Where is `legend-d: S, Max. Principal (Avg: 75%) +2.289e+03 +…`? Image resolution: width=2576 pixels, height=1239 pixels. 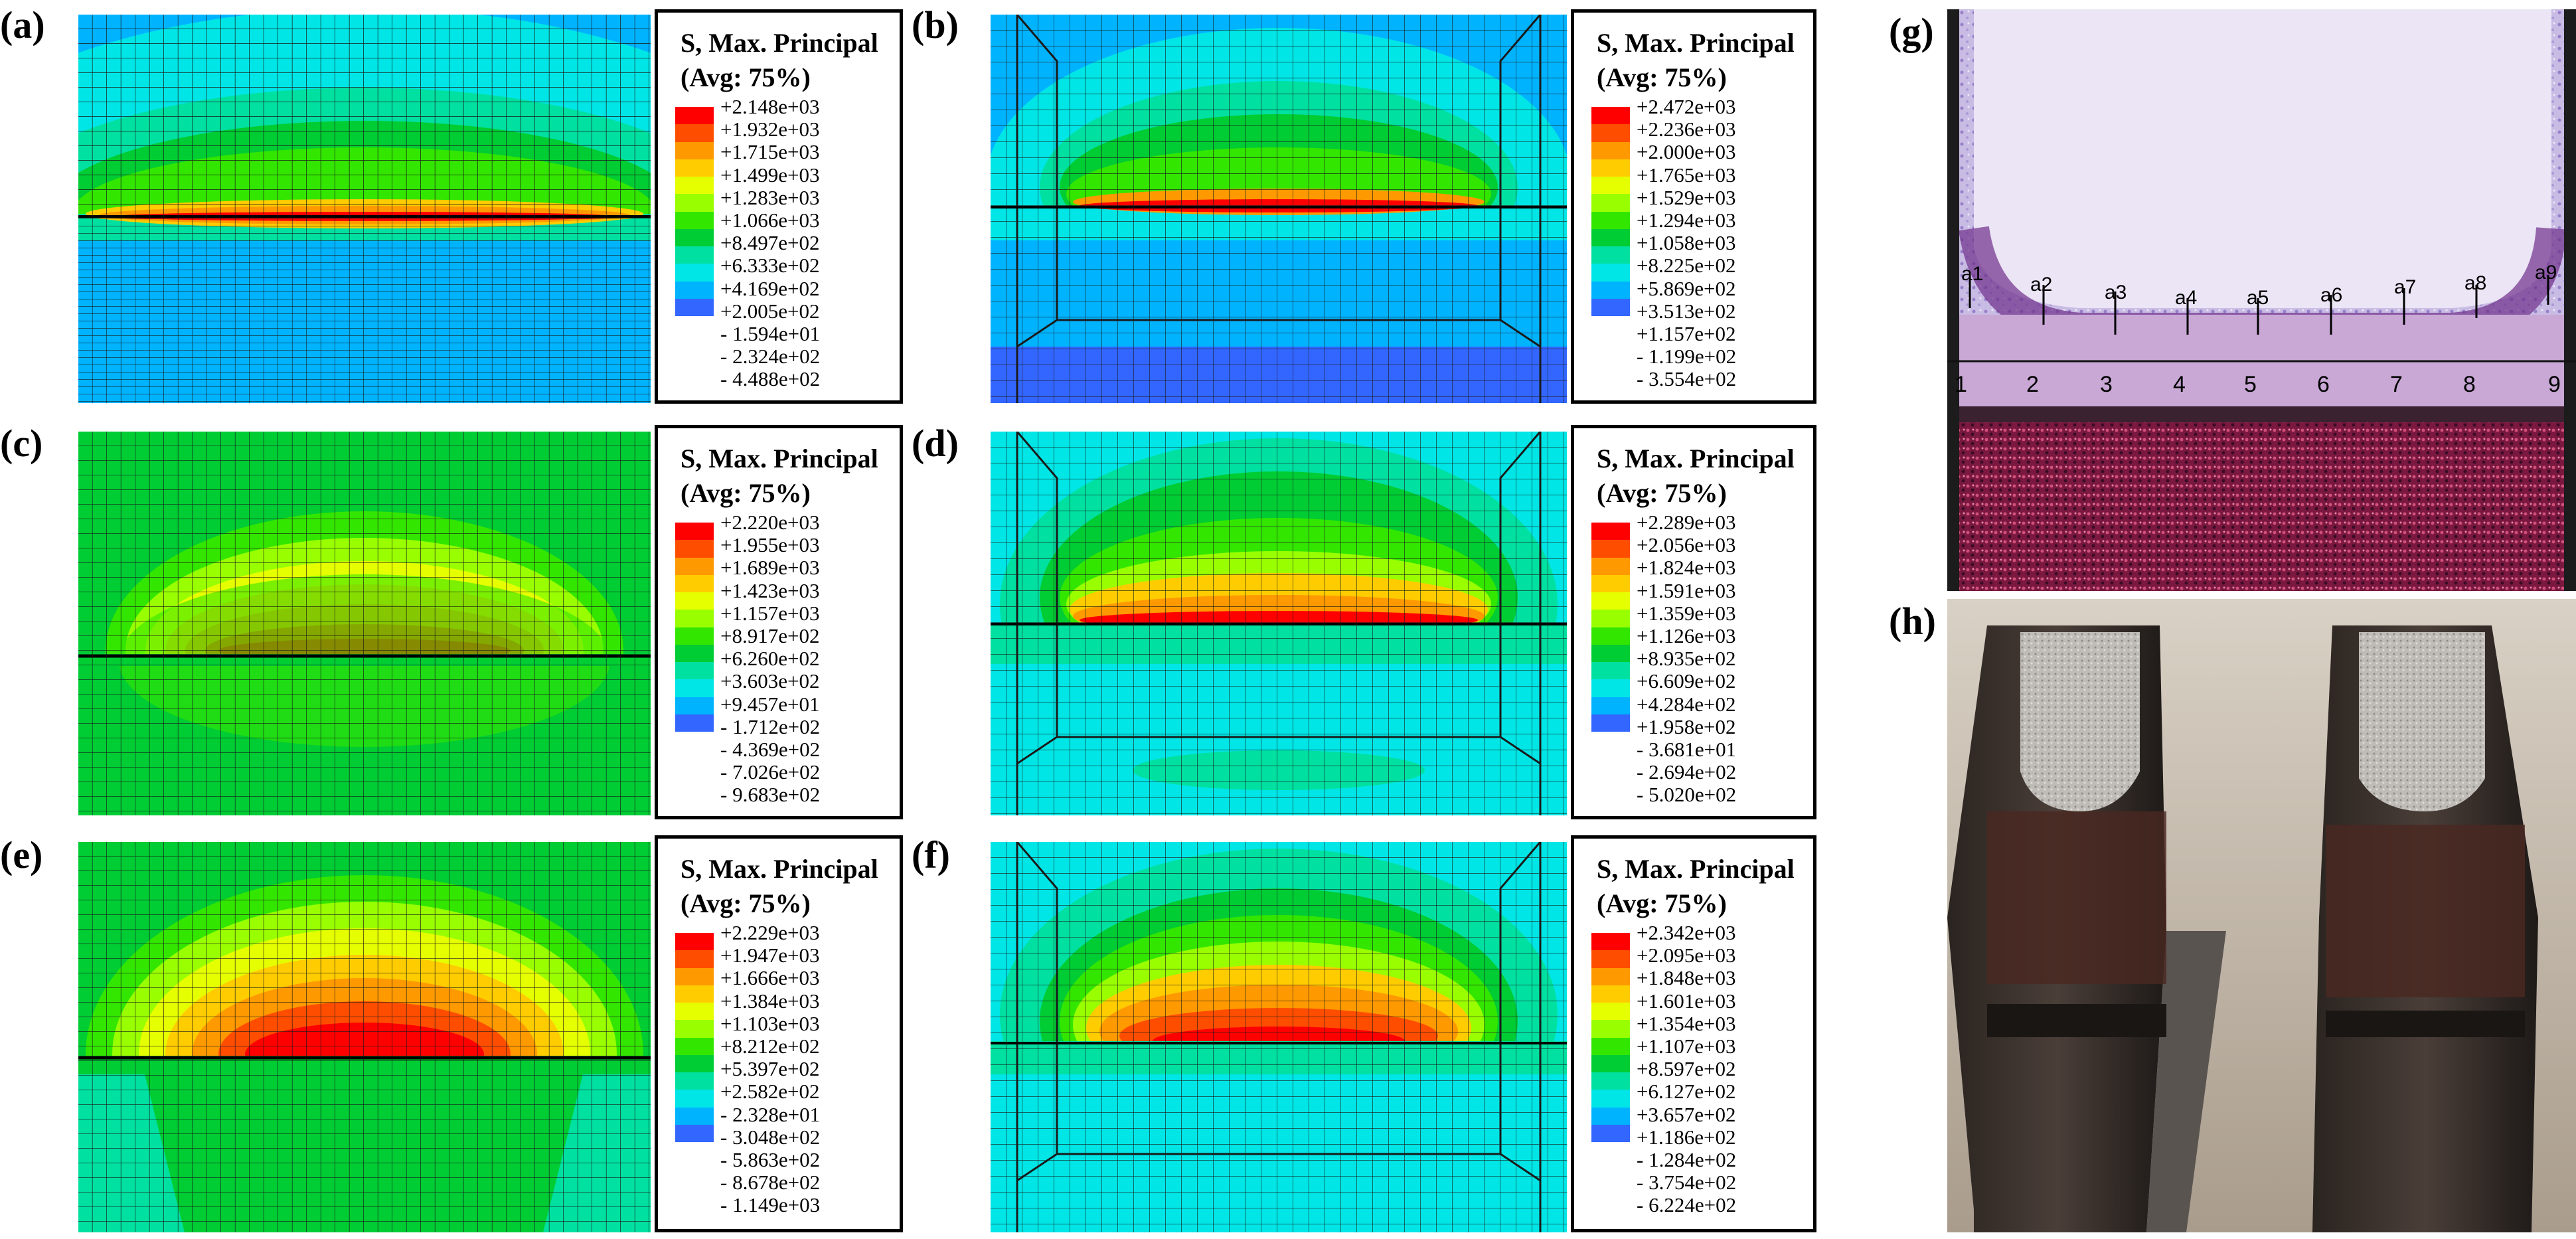
legend-d: S, Max. Principal (Avg: 75%) +2.289e+03 +… is located at coordinates (1693, 622).